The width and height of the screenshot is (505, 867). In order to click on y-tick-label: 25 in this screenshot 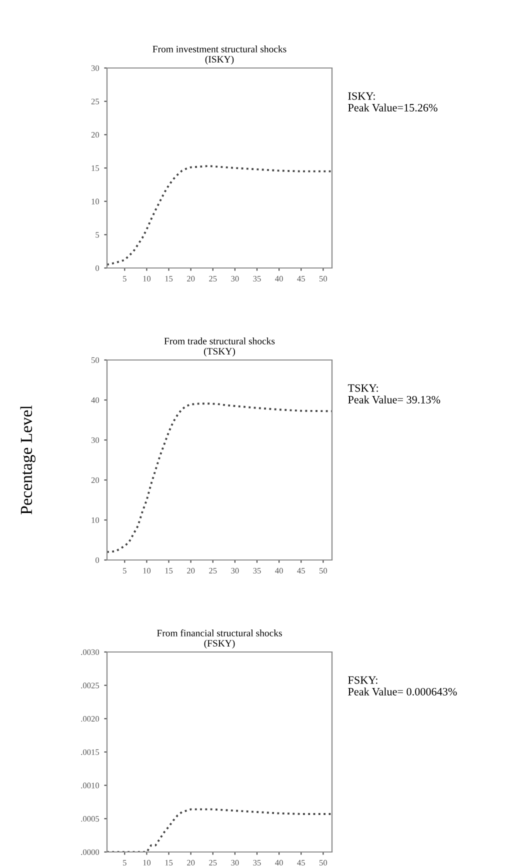, I will do `click(95, 101)`.